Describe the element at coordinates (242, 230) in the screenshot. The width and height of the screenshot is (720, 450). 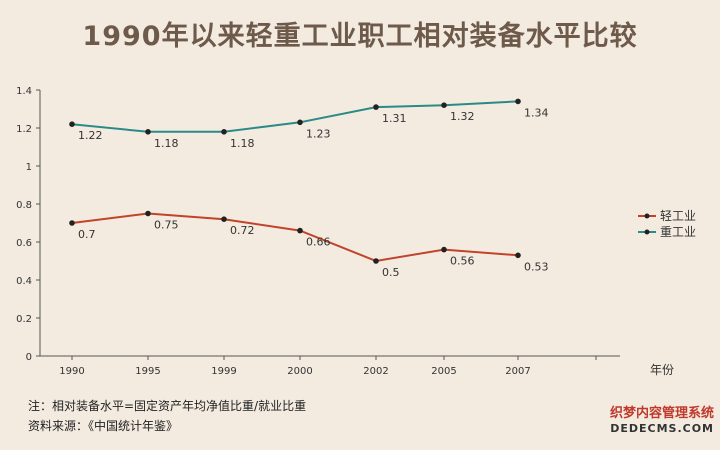
I see `data-label: 0.72` at that location.